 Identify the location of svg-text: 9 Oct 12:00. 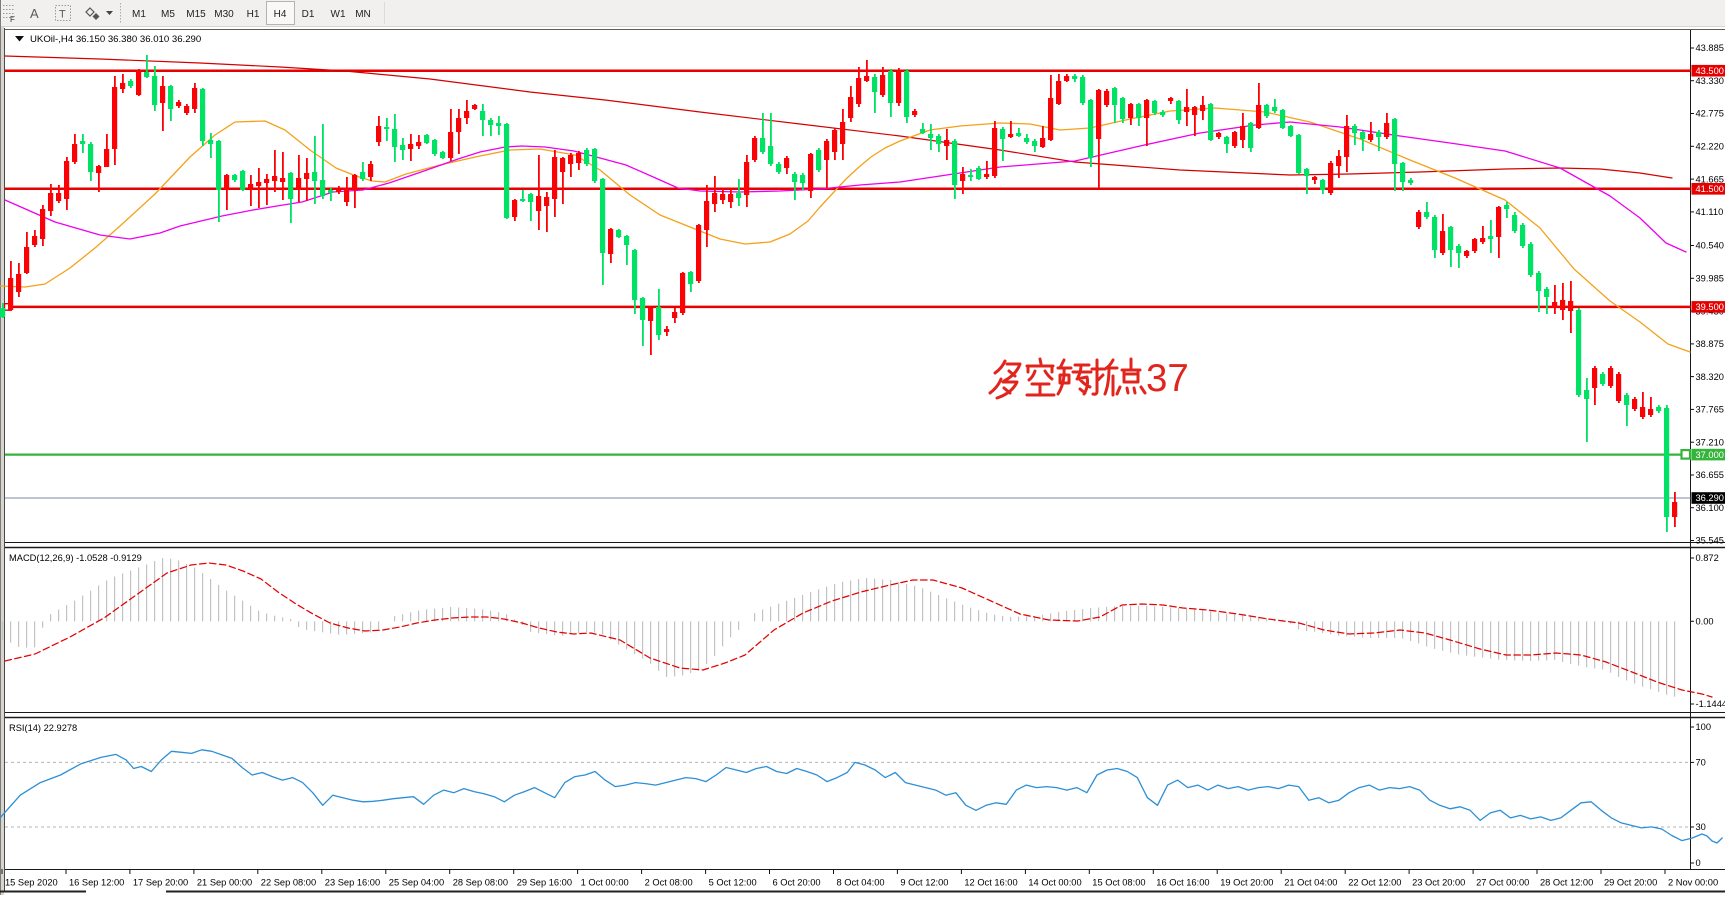
(924, 883).